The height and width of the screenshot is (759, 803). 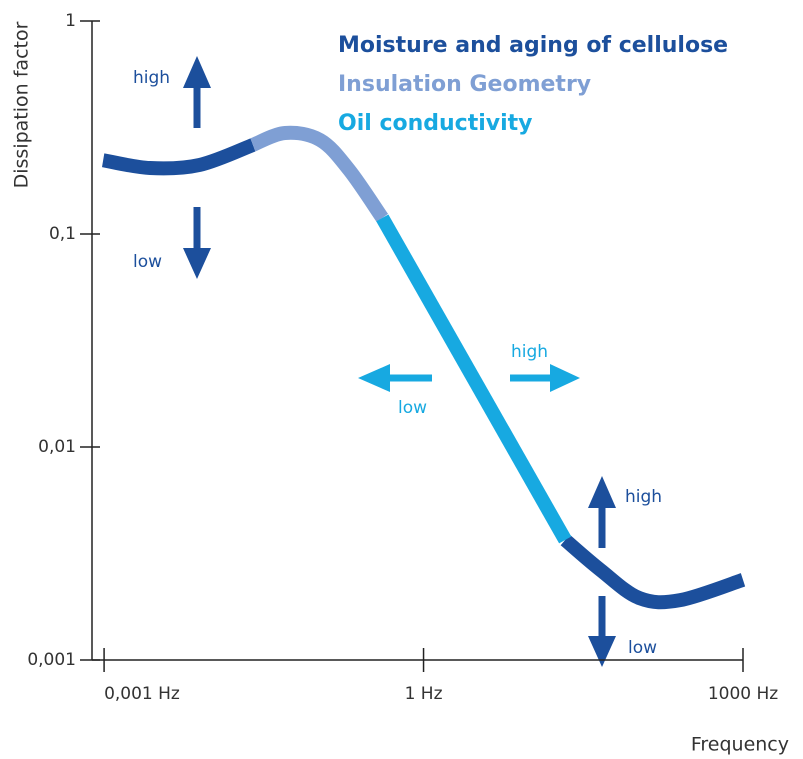 I want to click on x-tick-label: 0,001 Hz, so click(x=142, y=694).